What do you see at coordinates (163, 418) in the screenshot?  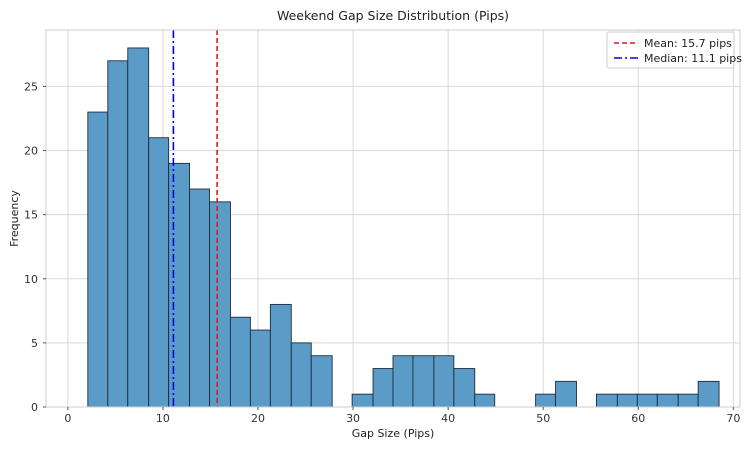 I see `x-tick-label: 10` at bounding box center [163, 418].